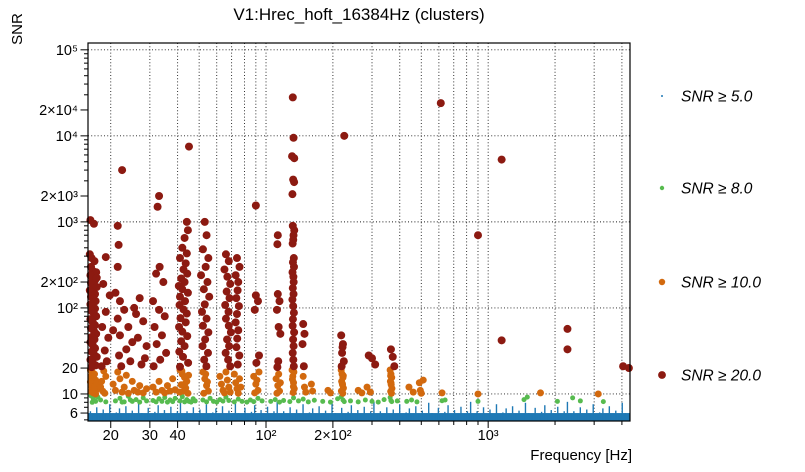 This screenshot has width=805, height=472. I want to click on legend-label: SNR ≥ 8.0, so click(717, 189).